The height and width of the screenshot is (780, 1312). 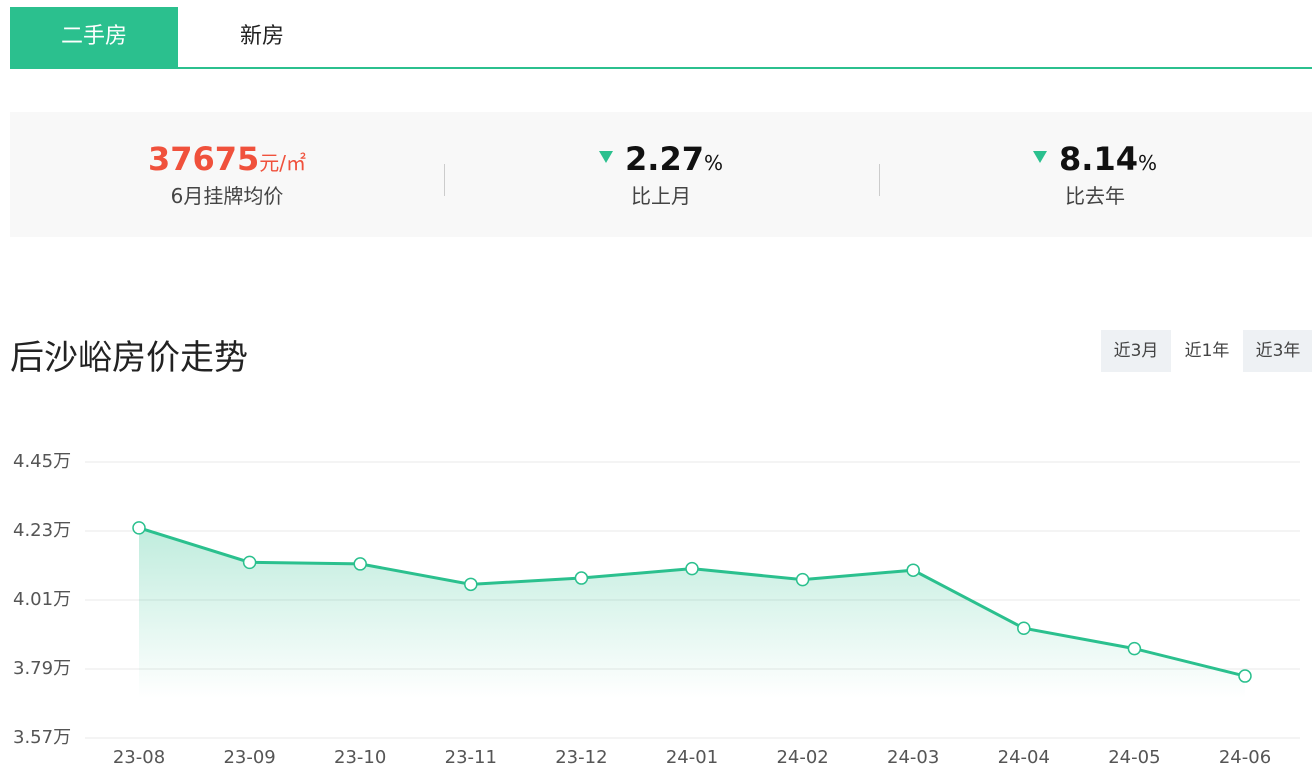 What do you see at coordinates (1134, 757) in the screenshot?
I see `x-tick-label: 24-05` at bounding box center [1134, 757].